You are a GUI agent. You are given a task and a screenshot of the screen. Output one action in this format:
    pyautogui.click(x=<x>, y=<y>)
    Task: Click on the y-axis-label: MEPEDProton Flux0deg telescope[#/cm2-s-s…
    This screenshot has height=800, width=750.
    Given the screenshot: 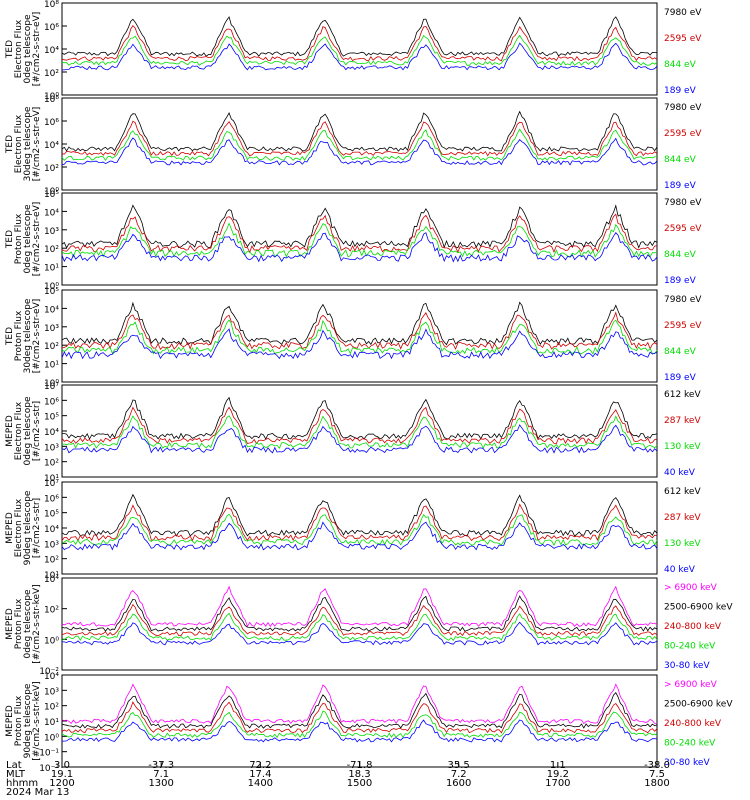 What is the action you would take?
    pyautogui.click(x=23, y=623)
    